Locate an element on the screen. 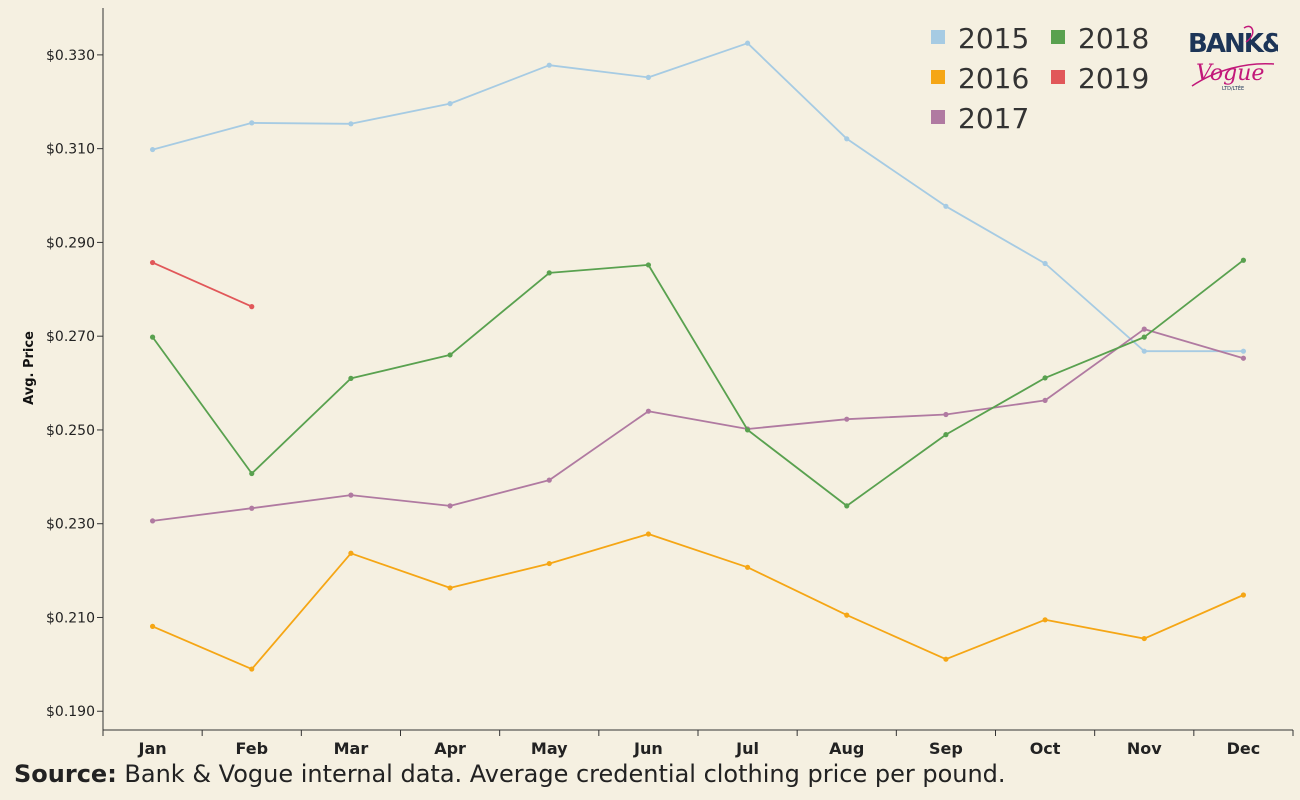 The width and height of the screenshot is (1300, 800). y-axis-title: Avg. Price is located at coordinates (29, 368).